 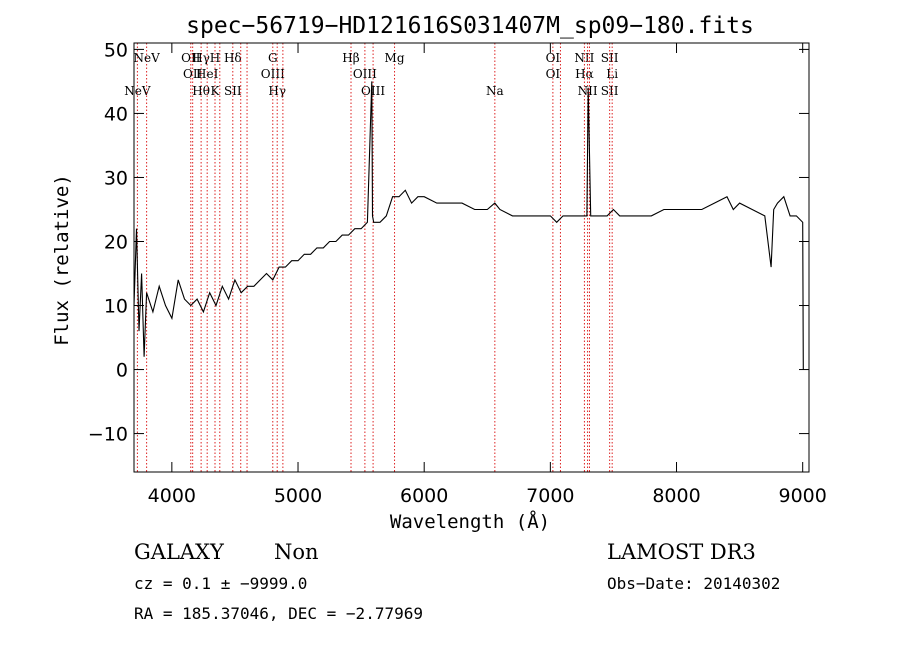 What do you see at coordinates (207, 74) in the screenshot?
I see `line-label-bottom: HeI` at bounding box center [207, 74].